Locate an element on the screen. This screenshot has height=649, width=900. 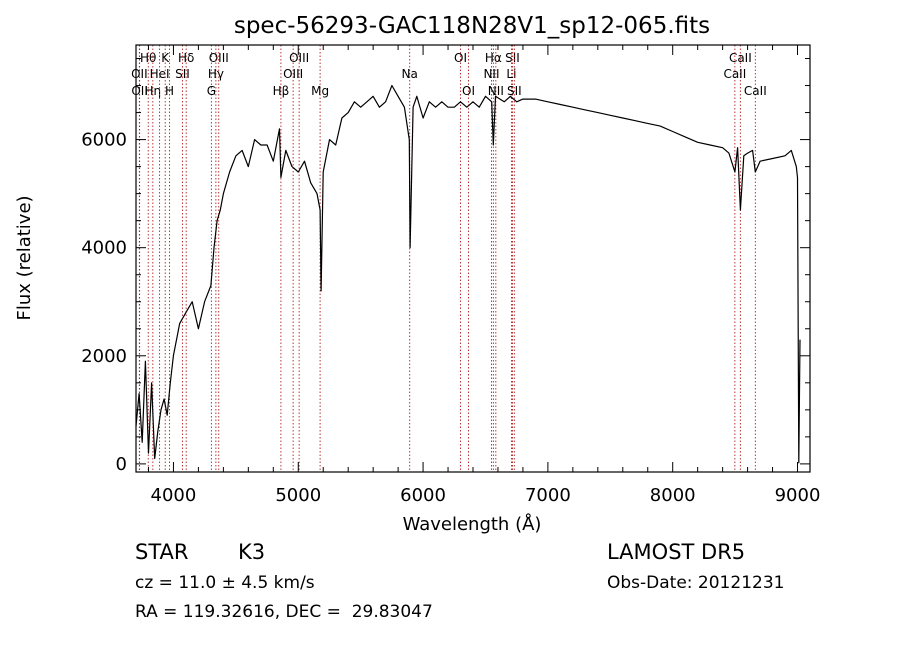
line-marker-label: HeI is located at coordinates (160, 74).